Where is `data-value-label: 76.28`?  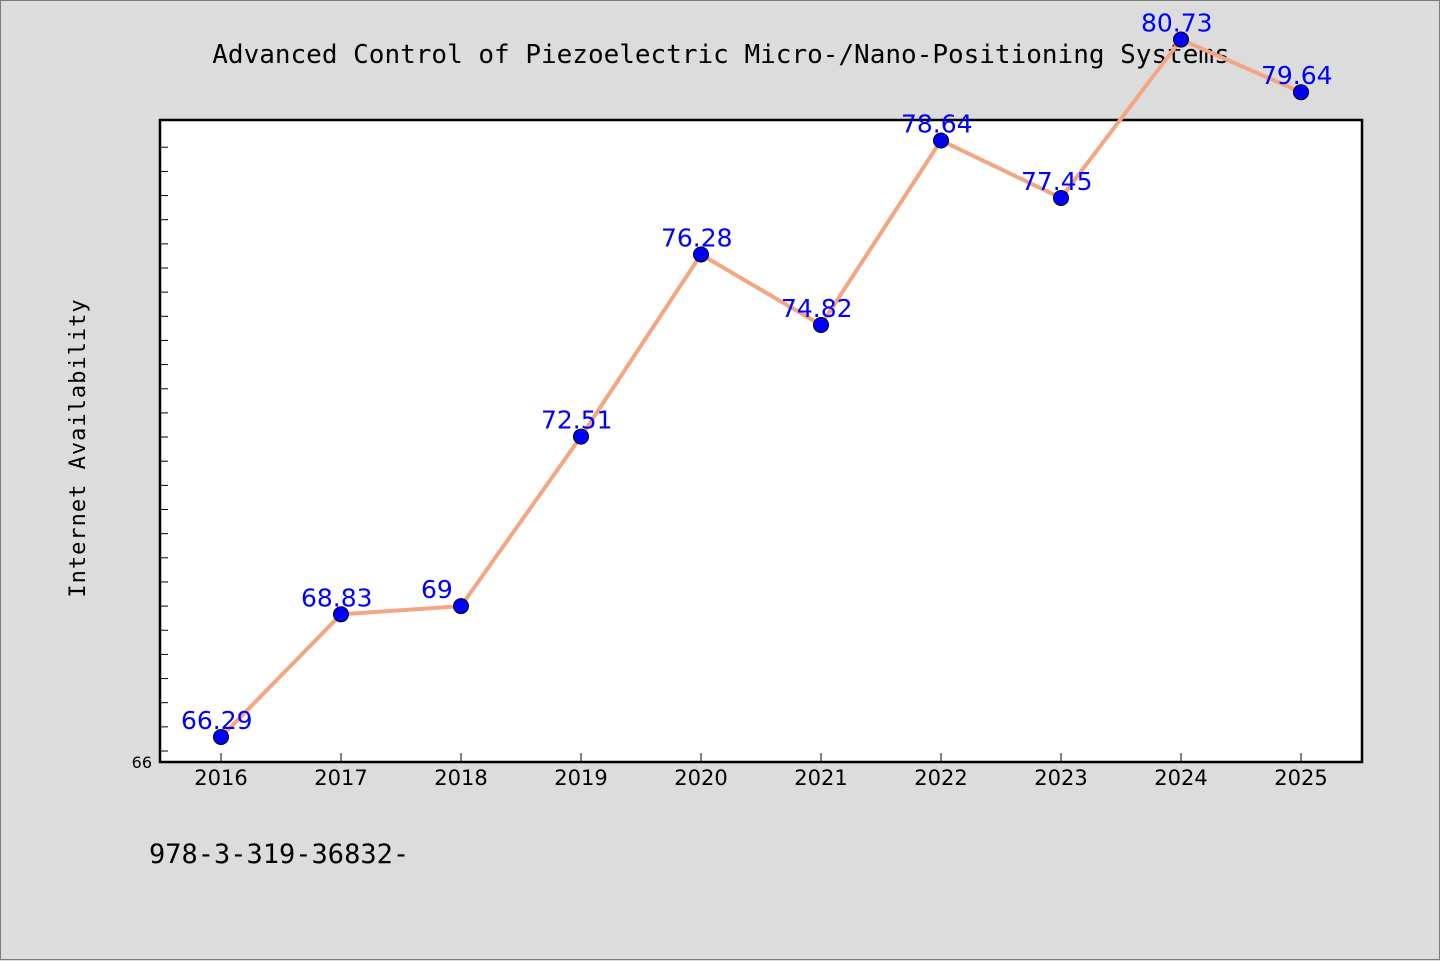 data-value-label: 76.28 is located at coordinates (697, 237).